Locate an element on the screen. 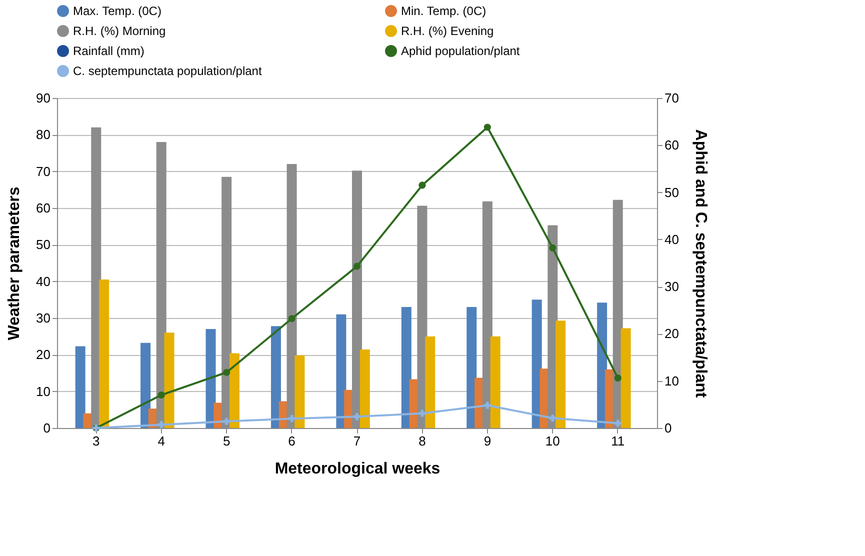 The image size is (865, 556). y2-tick-label: 70 is located at coordinates (671, 98).